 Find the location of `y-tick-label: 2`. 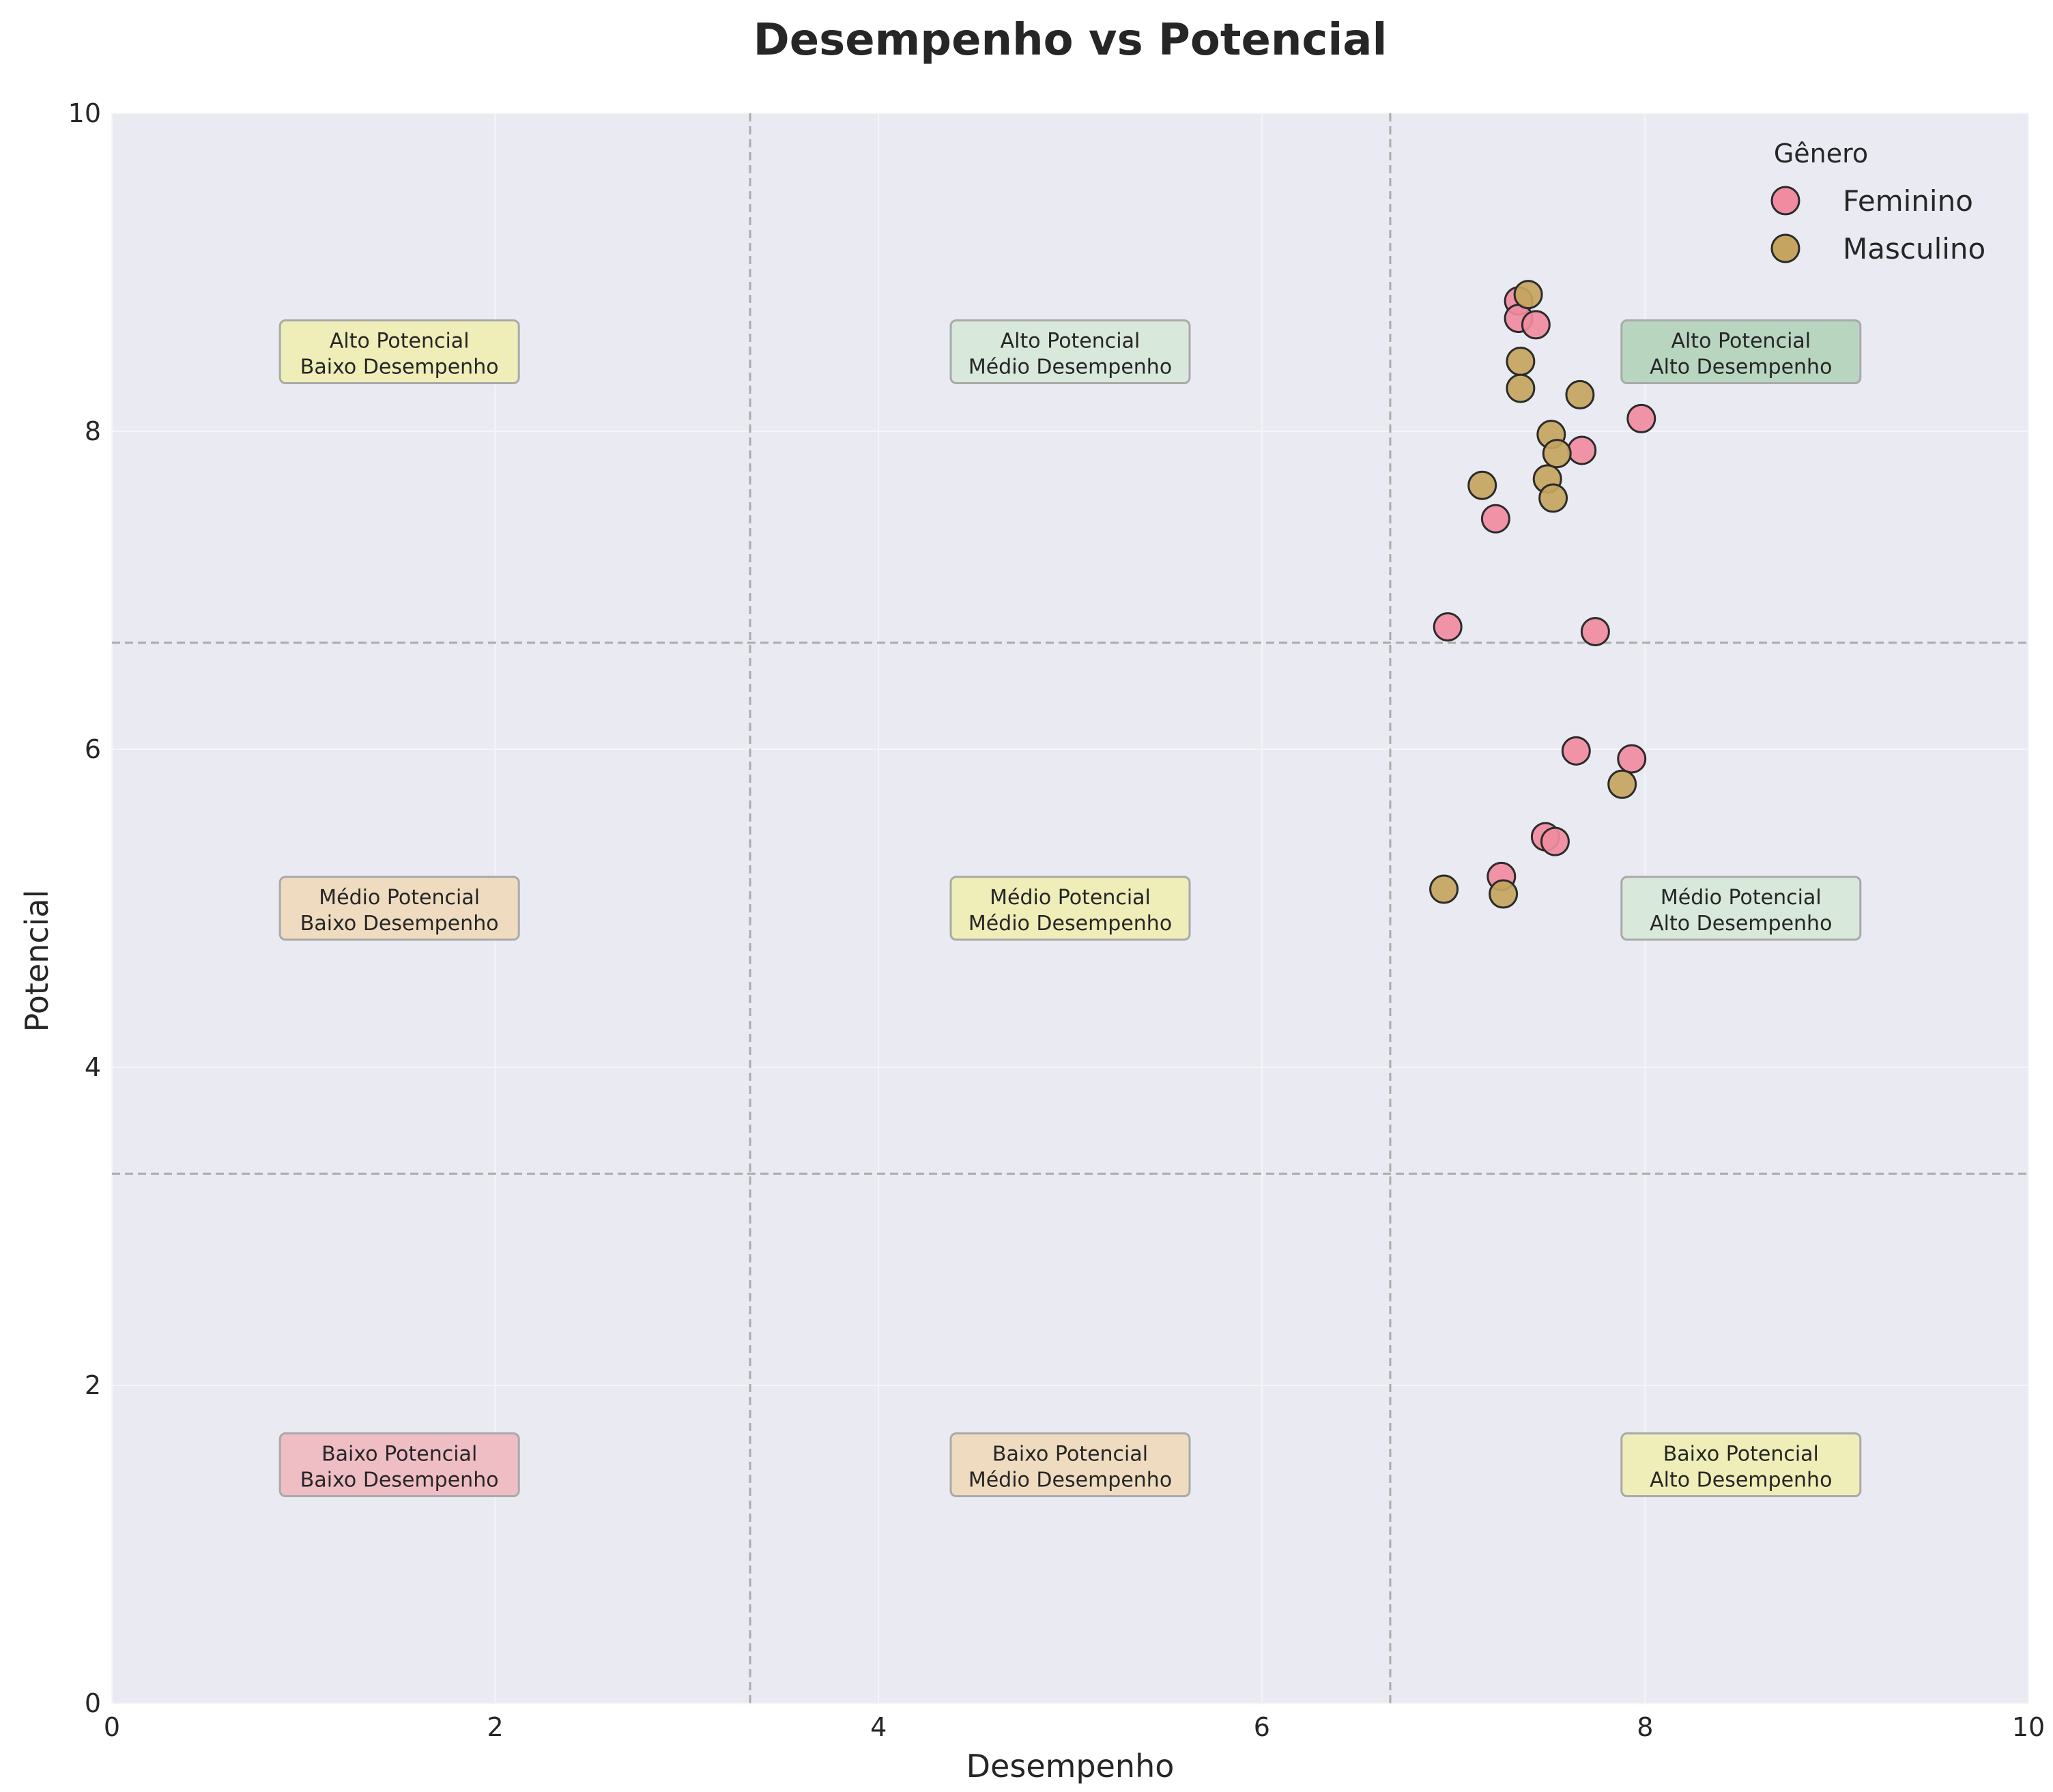

y-tick-label: 2 is located at coordinates (93, 1385).